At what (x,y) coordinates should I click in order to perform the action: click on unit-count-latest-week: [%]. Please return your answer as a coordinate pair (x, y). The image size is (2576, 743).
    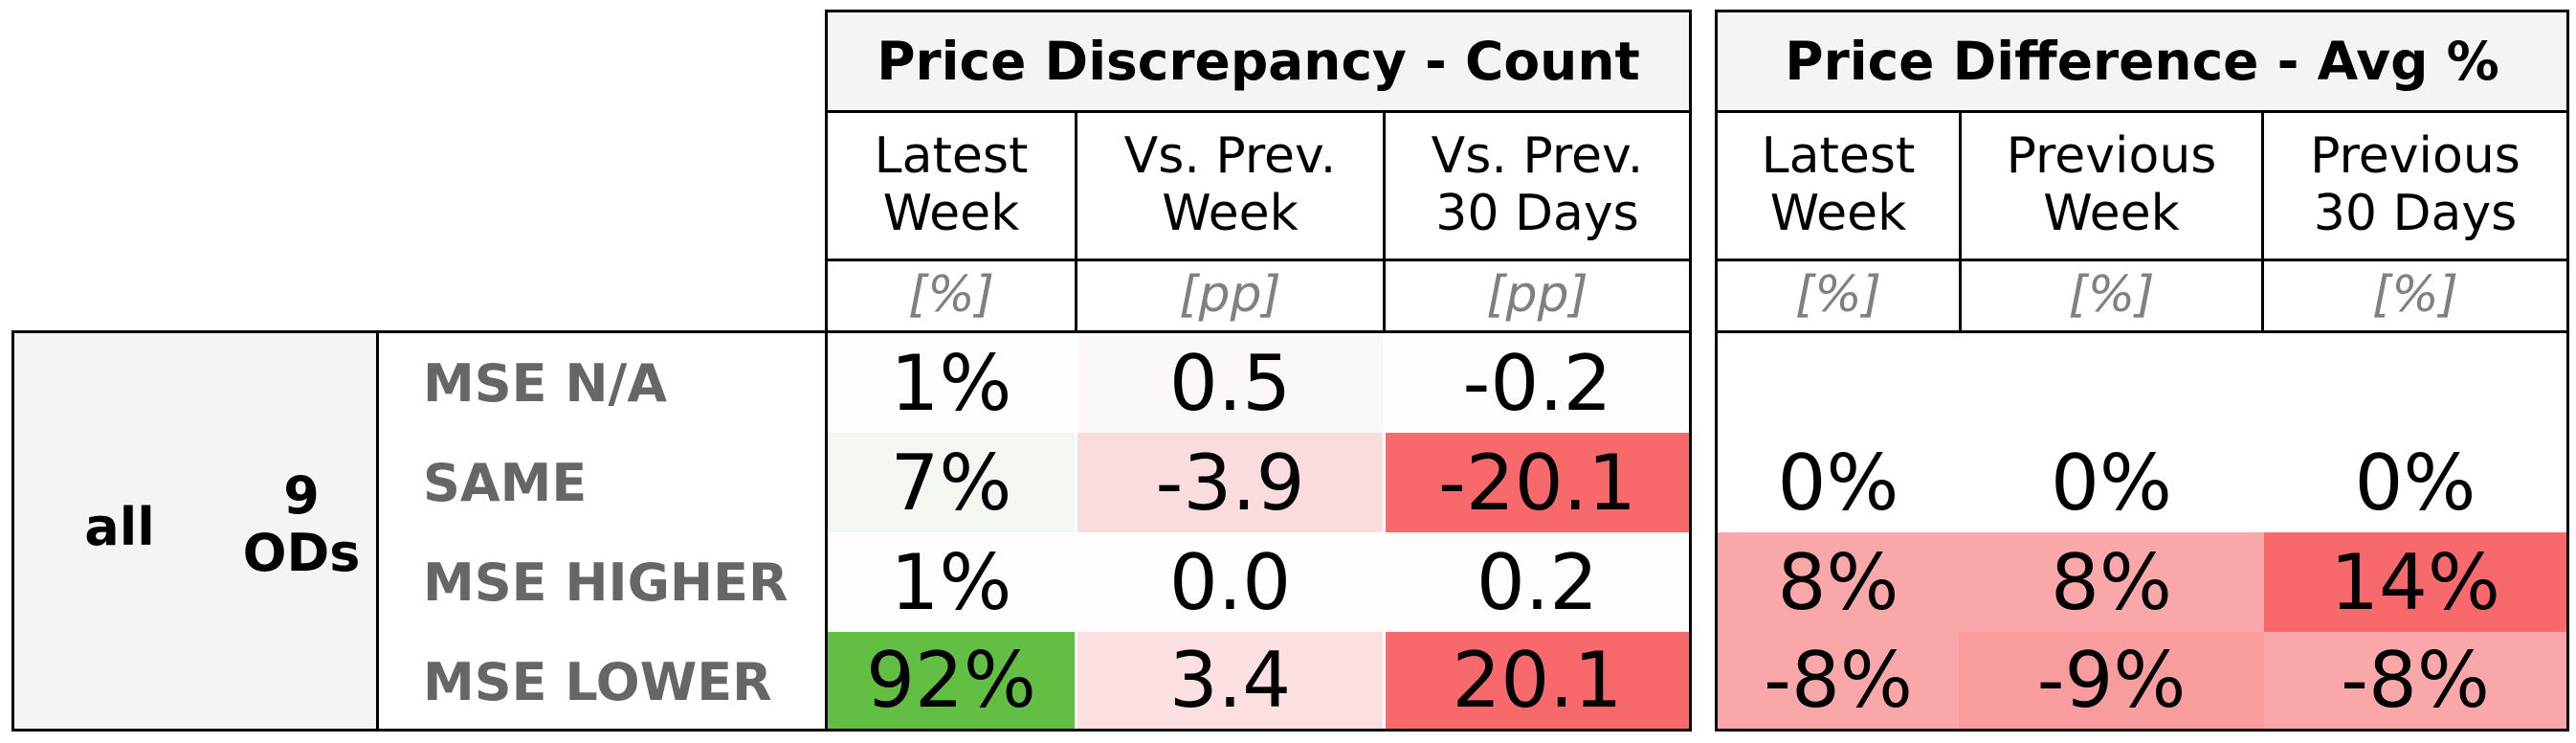
    Looking at the image, I should click on (951, 296).